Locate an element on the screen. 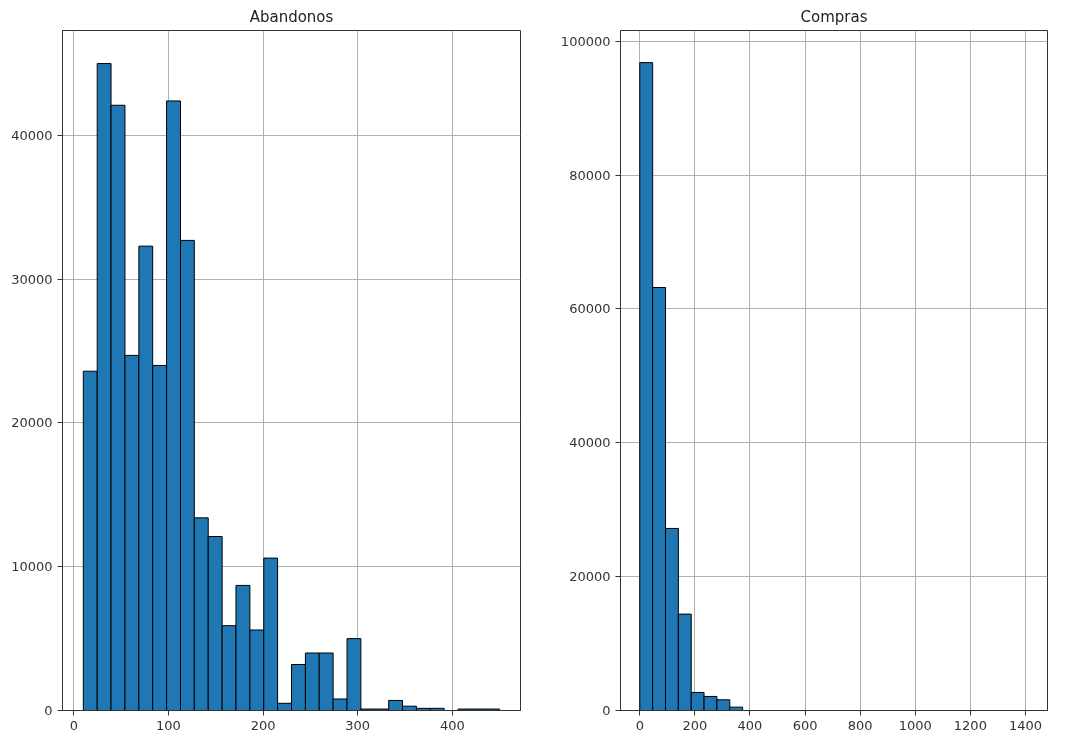  x-tick-label: 1000 is located at coordinates (915, 725).